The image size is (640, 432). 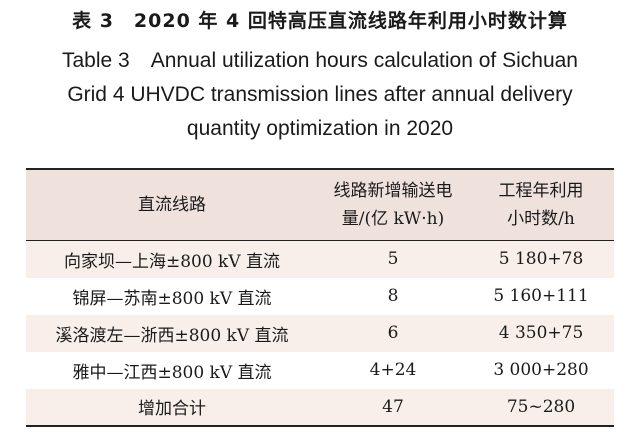 I want to click on cell-added-transmission: 6, so click(x=393, y=333).